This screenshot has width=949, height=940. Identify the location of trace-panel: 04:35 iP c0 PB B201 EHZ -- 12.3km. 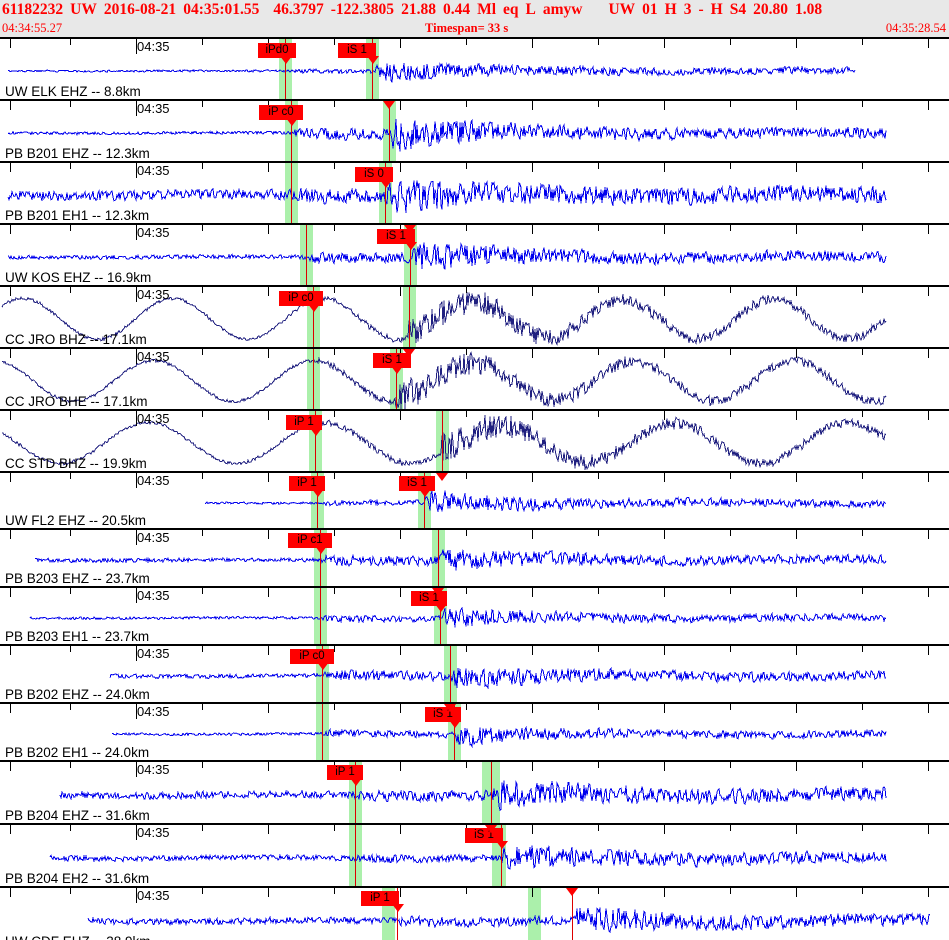
(474, 130).